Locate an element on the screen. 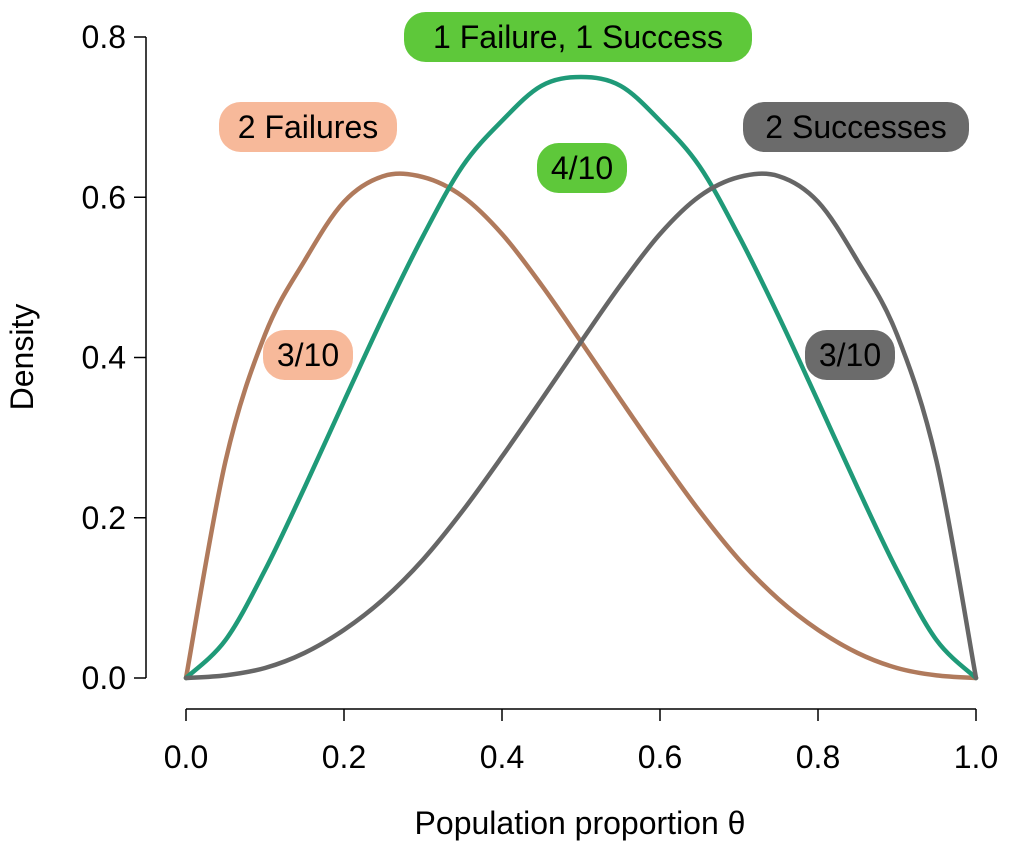 This screenshot has width=1020, height=846. x-tick-label: 0.2 is located at coordinates (344, 757).